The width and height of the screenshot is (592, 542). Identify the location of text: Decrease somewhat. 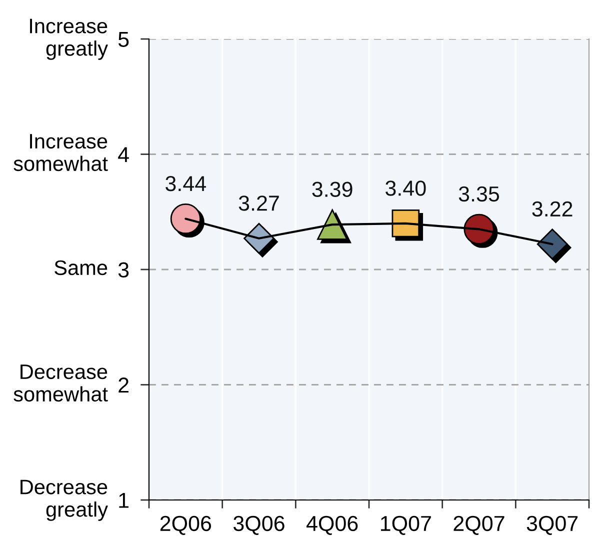
(61, 383).